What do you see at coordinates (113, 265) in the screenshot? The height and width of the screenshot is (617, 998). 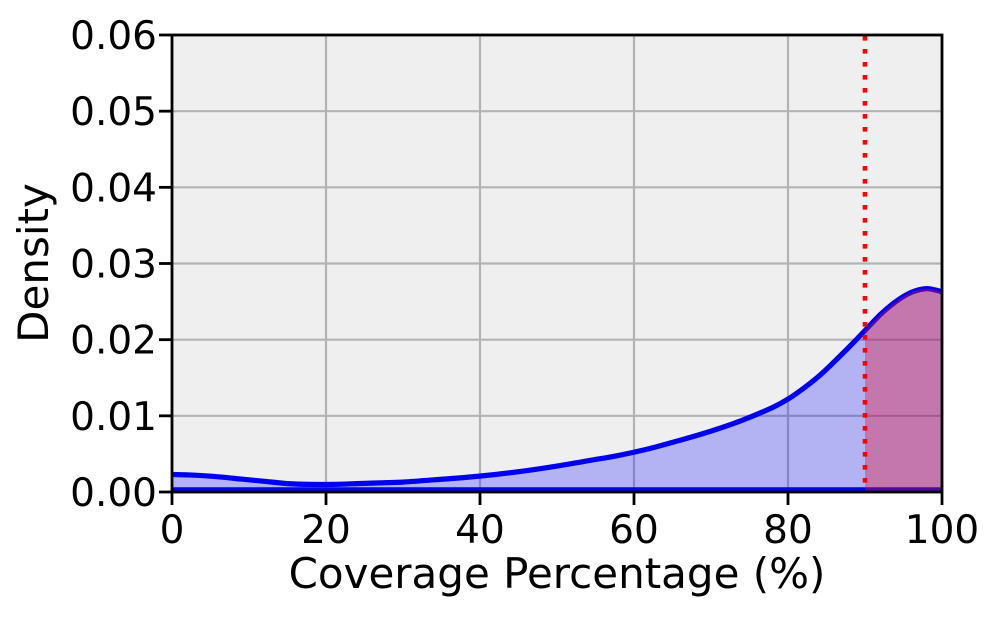 I see `y-tick-label: 0.03` at bounding box center [113, 265].